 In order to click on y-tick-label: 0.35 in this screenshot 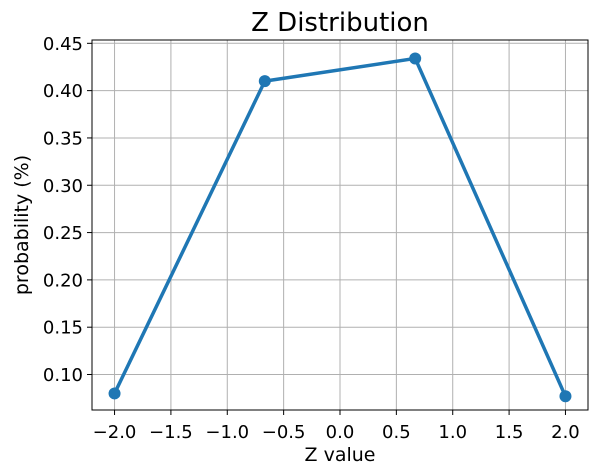, I will do `click(63, 138)`.